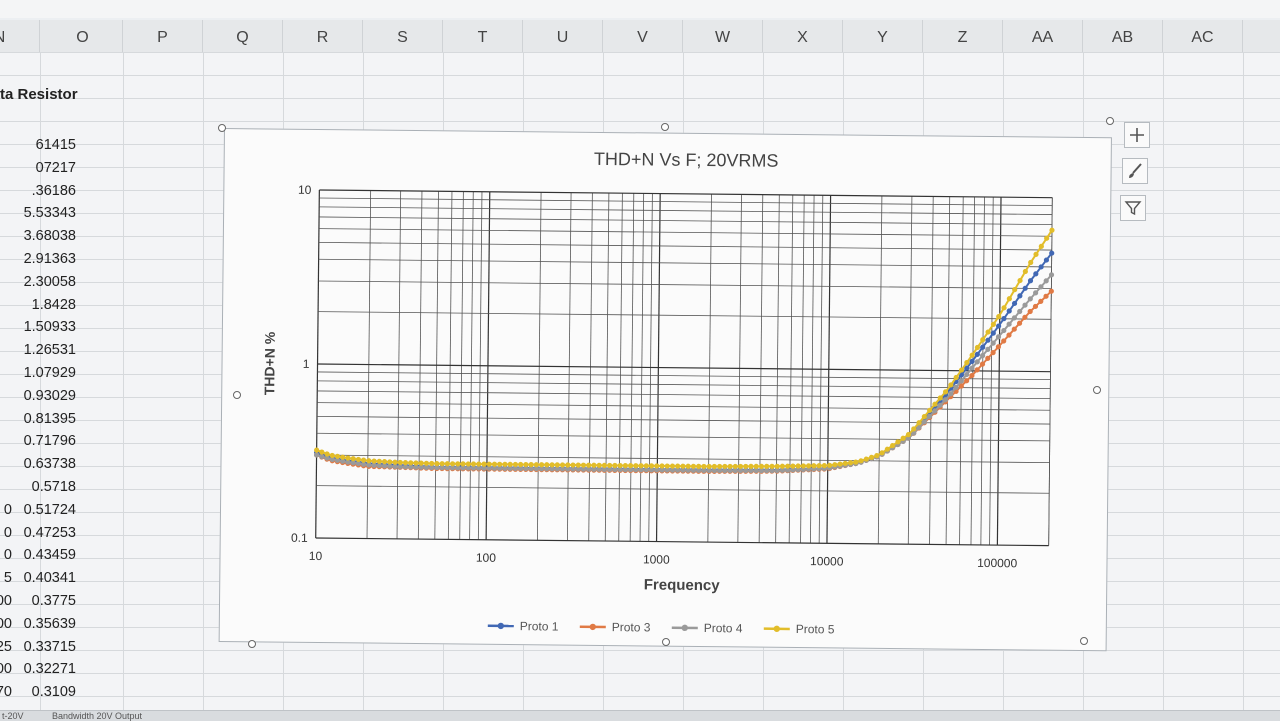 This screenshot has width=1280, height=721. I want to click on column-header-ac: AC, so click(1203, 36).